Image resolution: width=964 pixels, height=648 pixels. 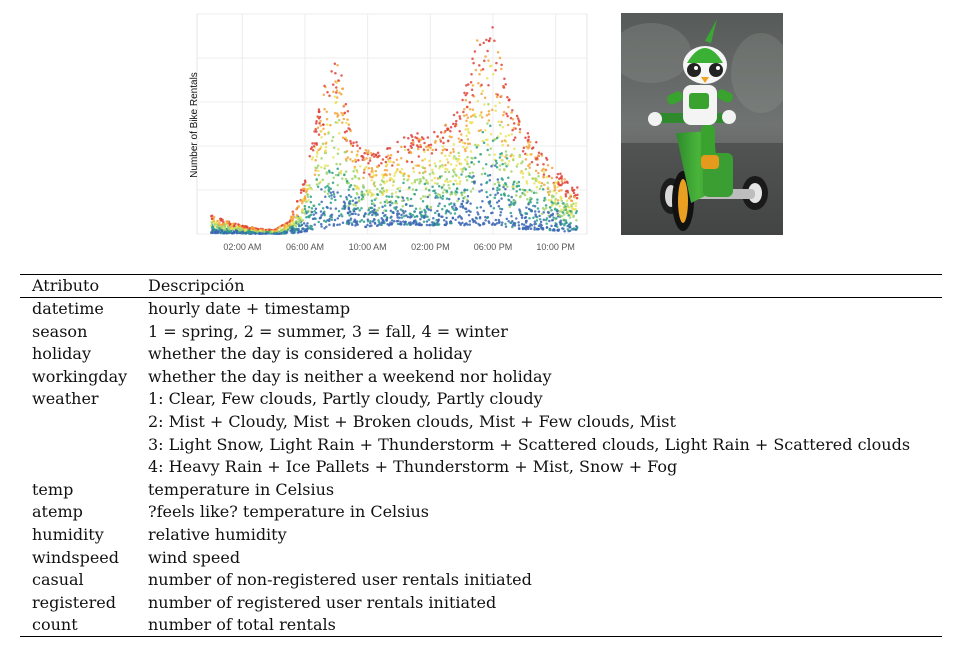 I want to click on attribute-name: count, so click(x=55, y=625).